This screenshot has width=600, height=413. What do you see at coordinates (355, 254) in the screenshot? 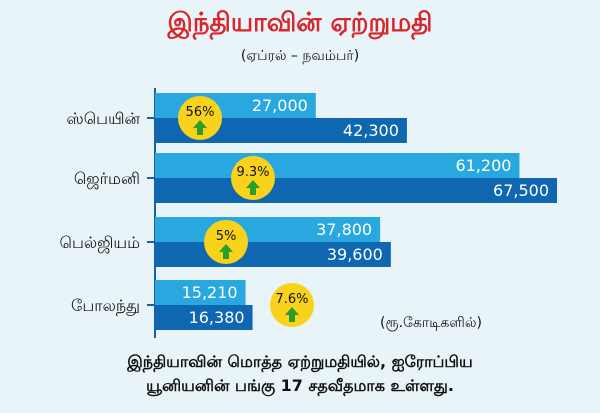
I see `value-label-series-2: 39,600` at bounding box center [355, 254].